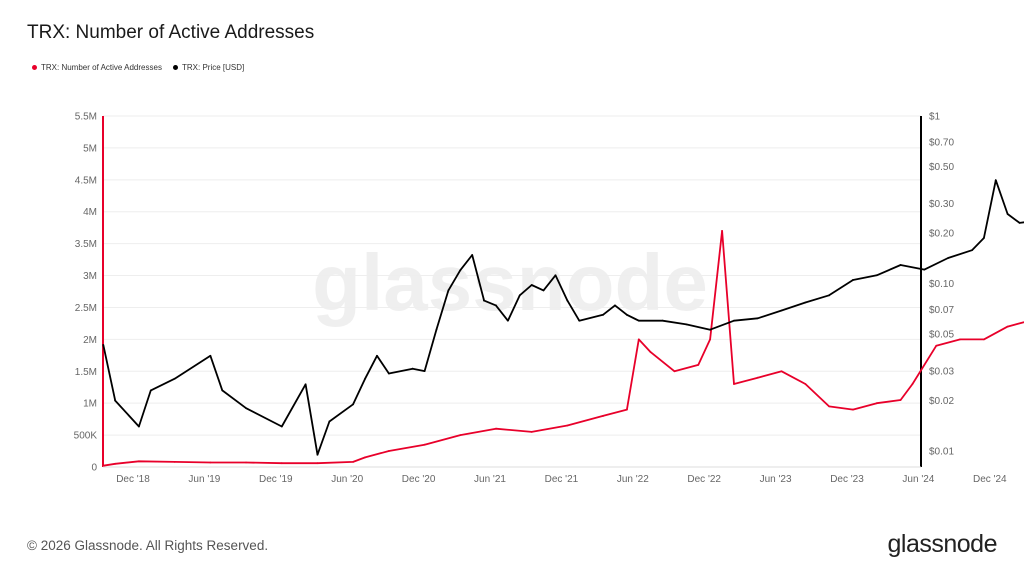  I want to click on left-tick-label: 500K, so click(86, 436).